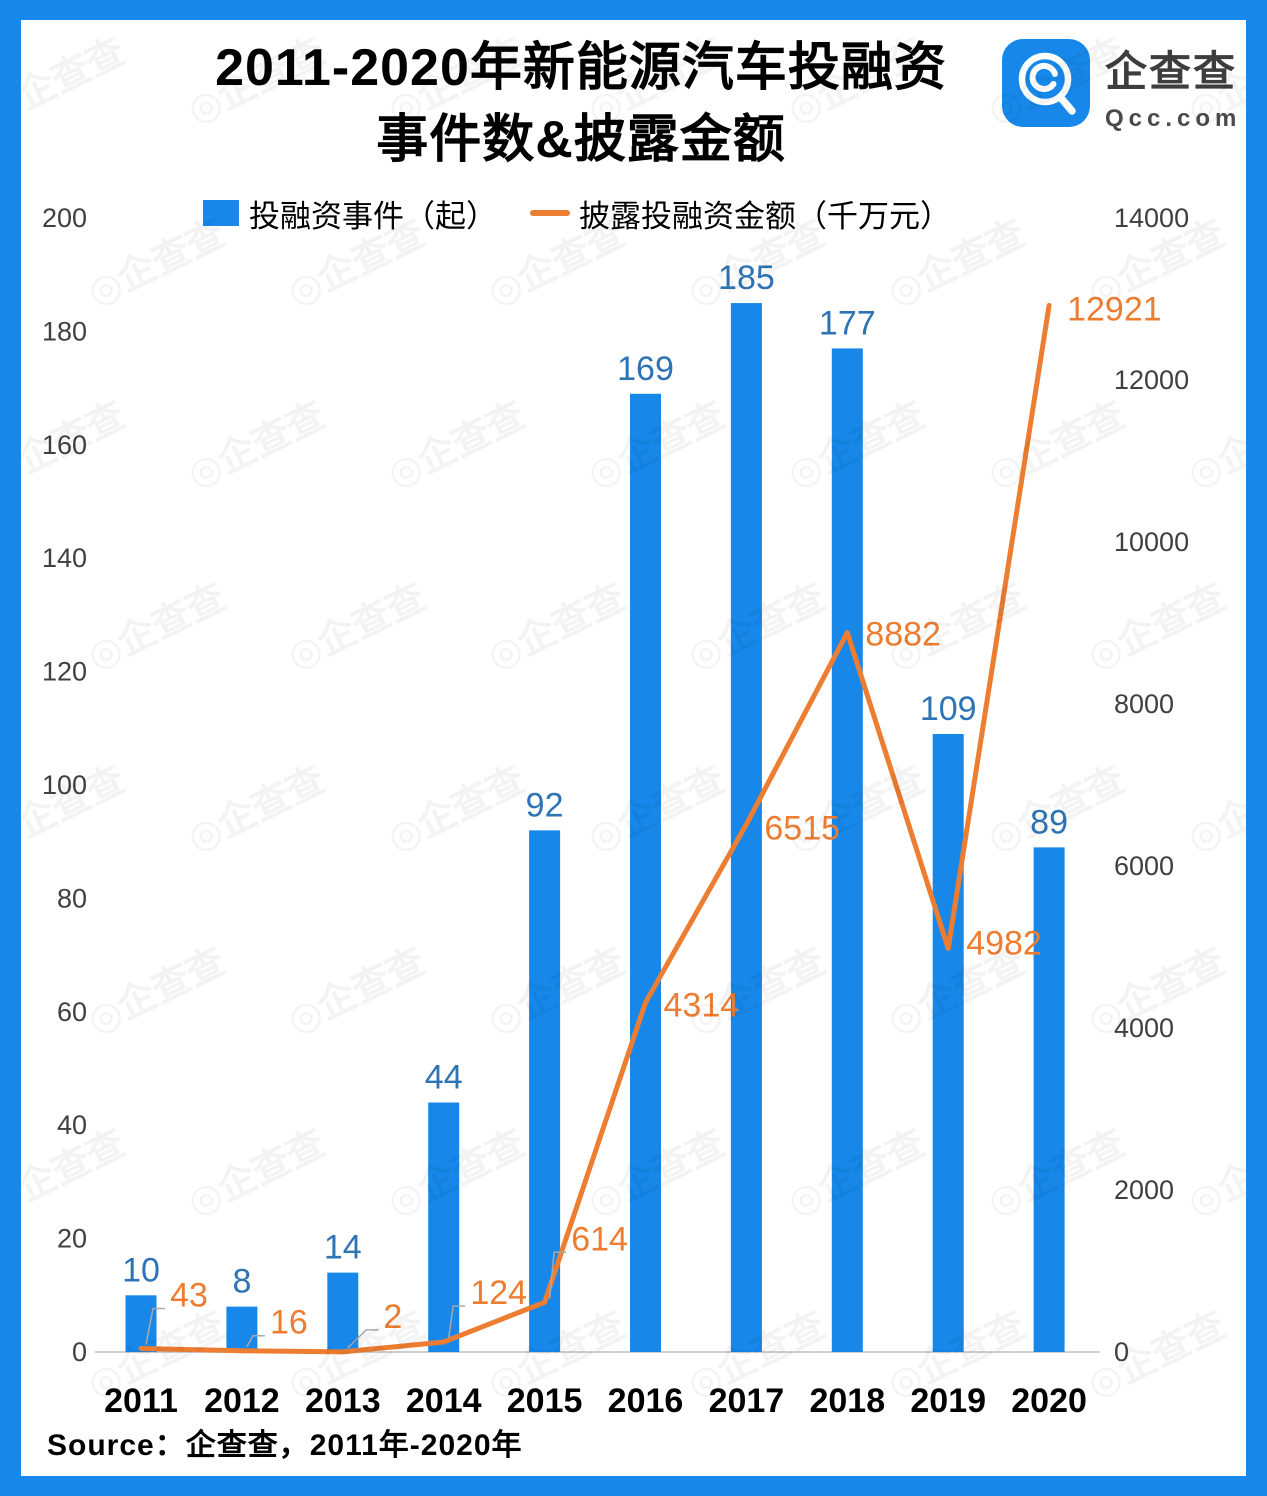 The height and width of the screenshot is (1496, 1267). Describe the element at coordinates (1049, 1401) in the screenshot. I see `x-axis-label: 2020` at that location.